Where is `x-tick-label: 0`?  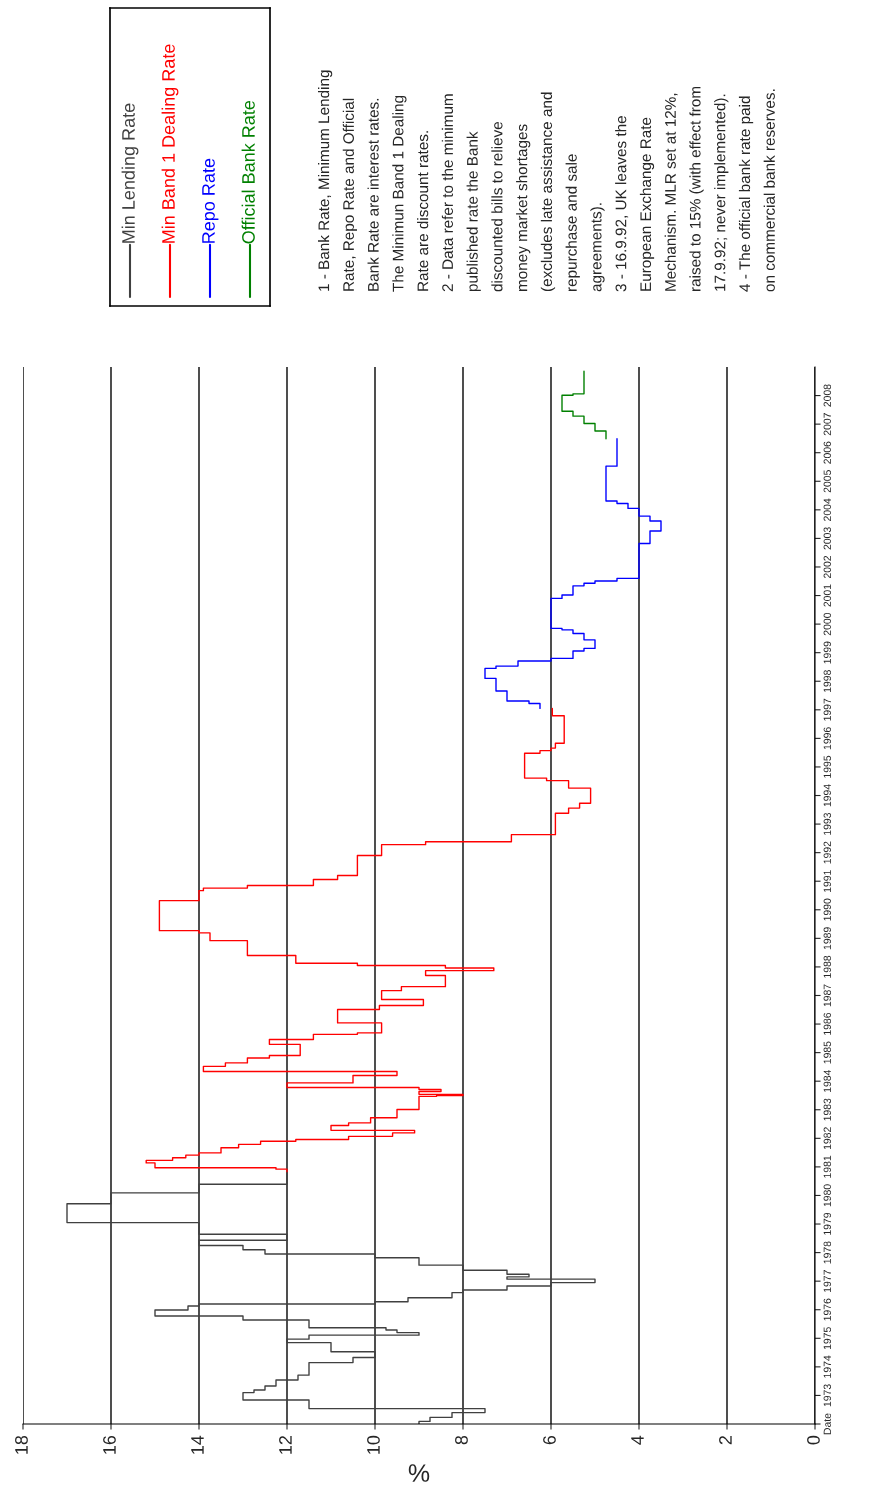 x-tick-label: 0 is located at coordinates (813, 1440).